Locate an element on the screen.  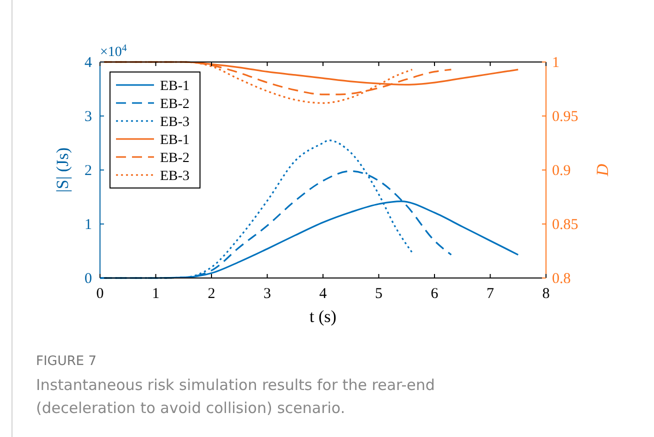
y2-tick-label: 0.9 is located at coordinates (561, 171).